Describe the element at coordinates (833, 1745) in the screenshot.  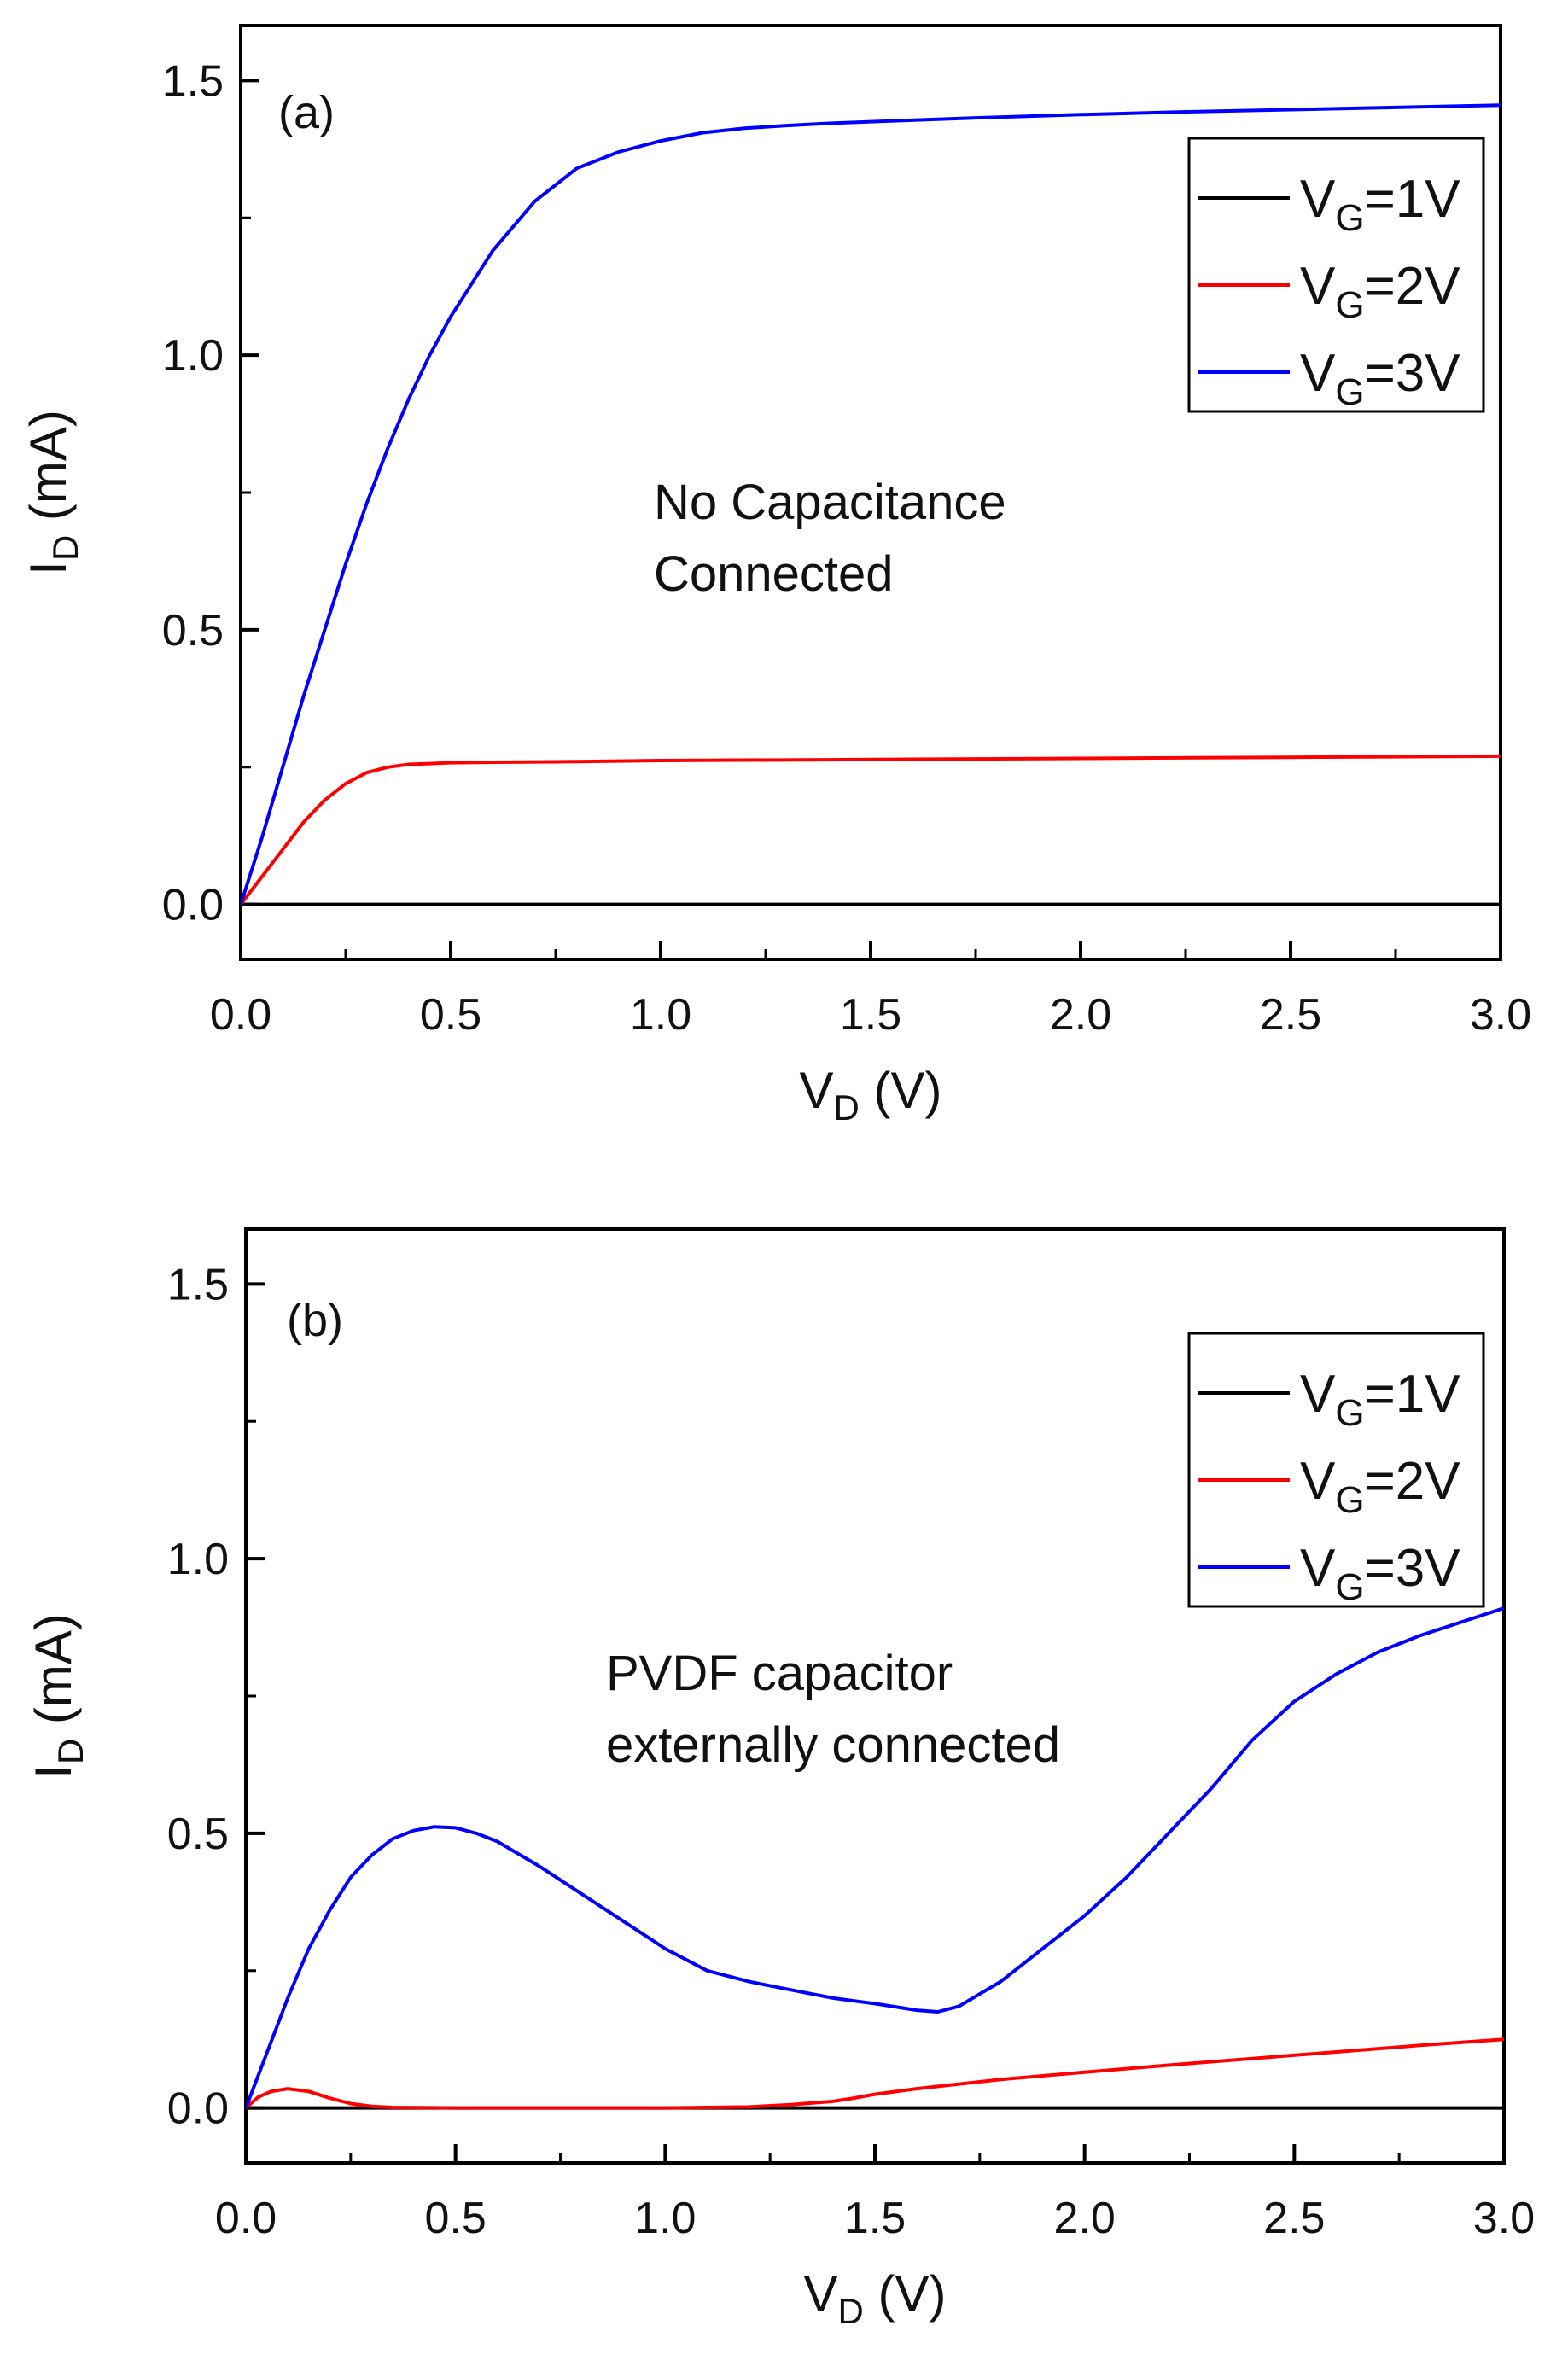
I see `annotation-line: externally connected` at that location.